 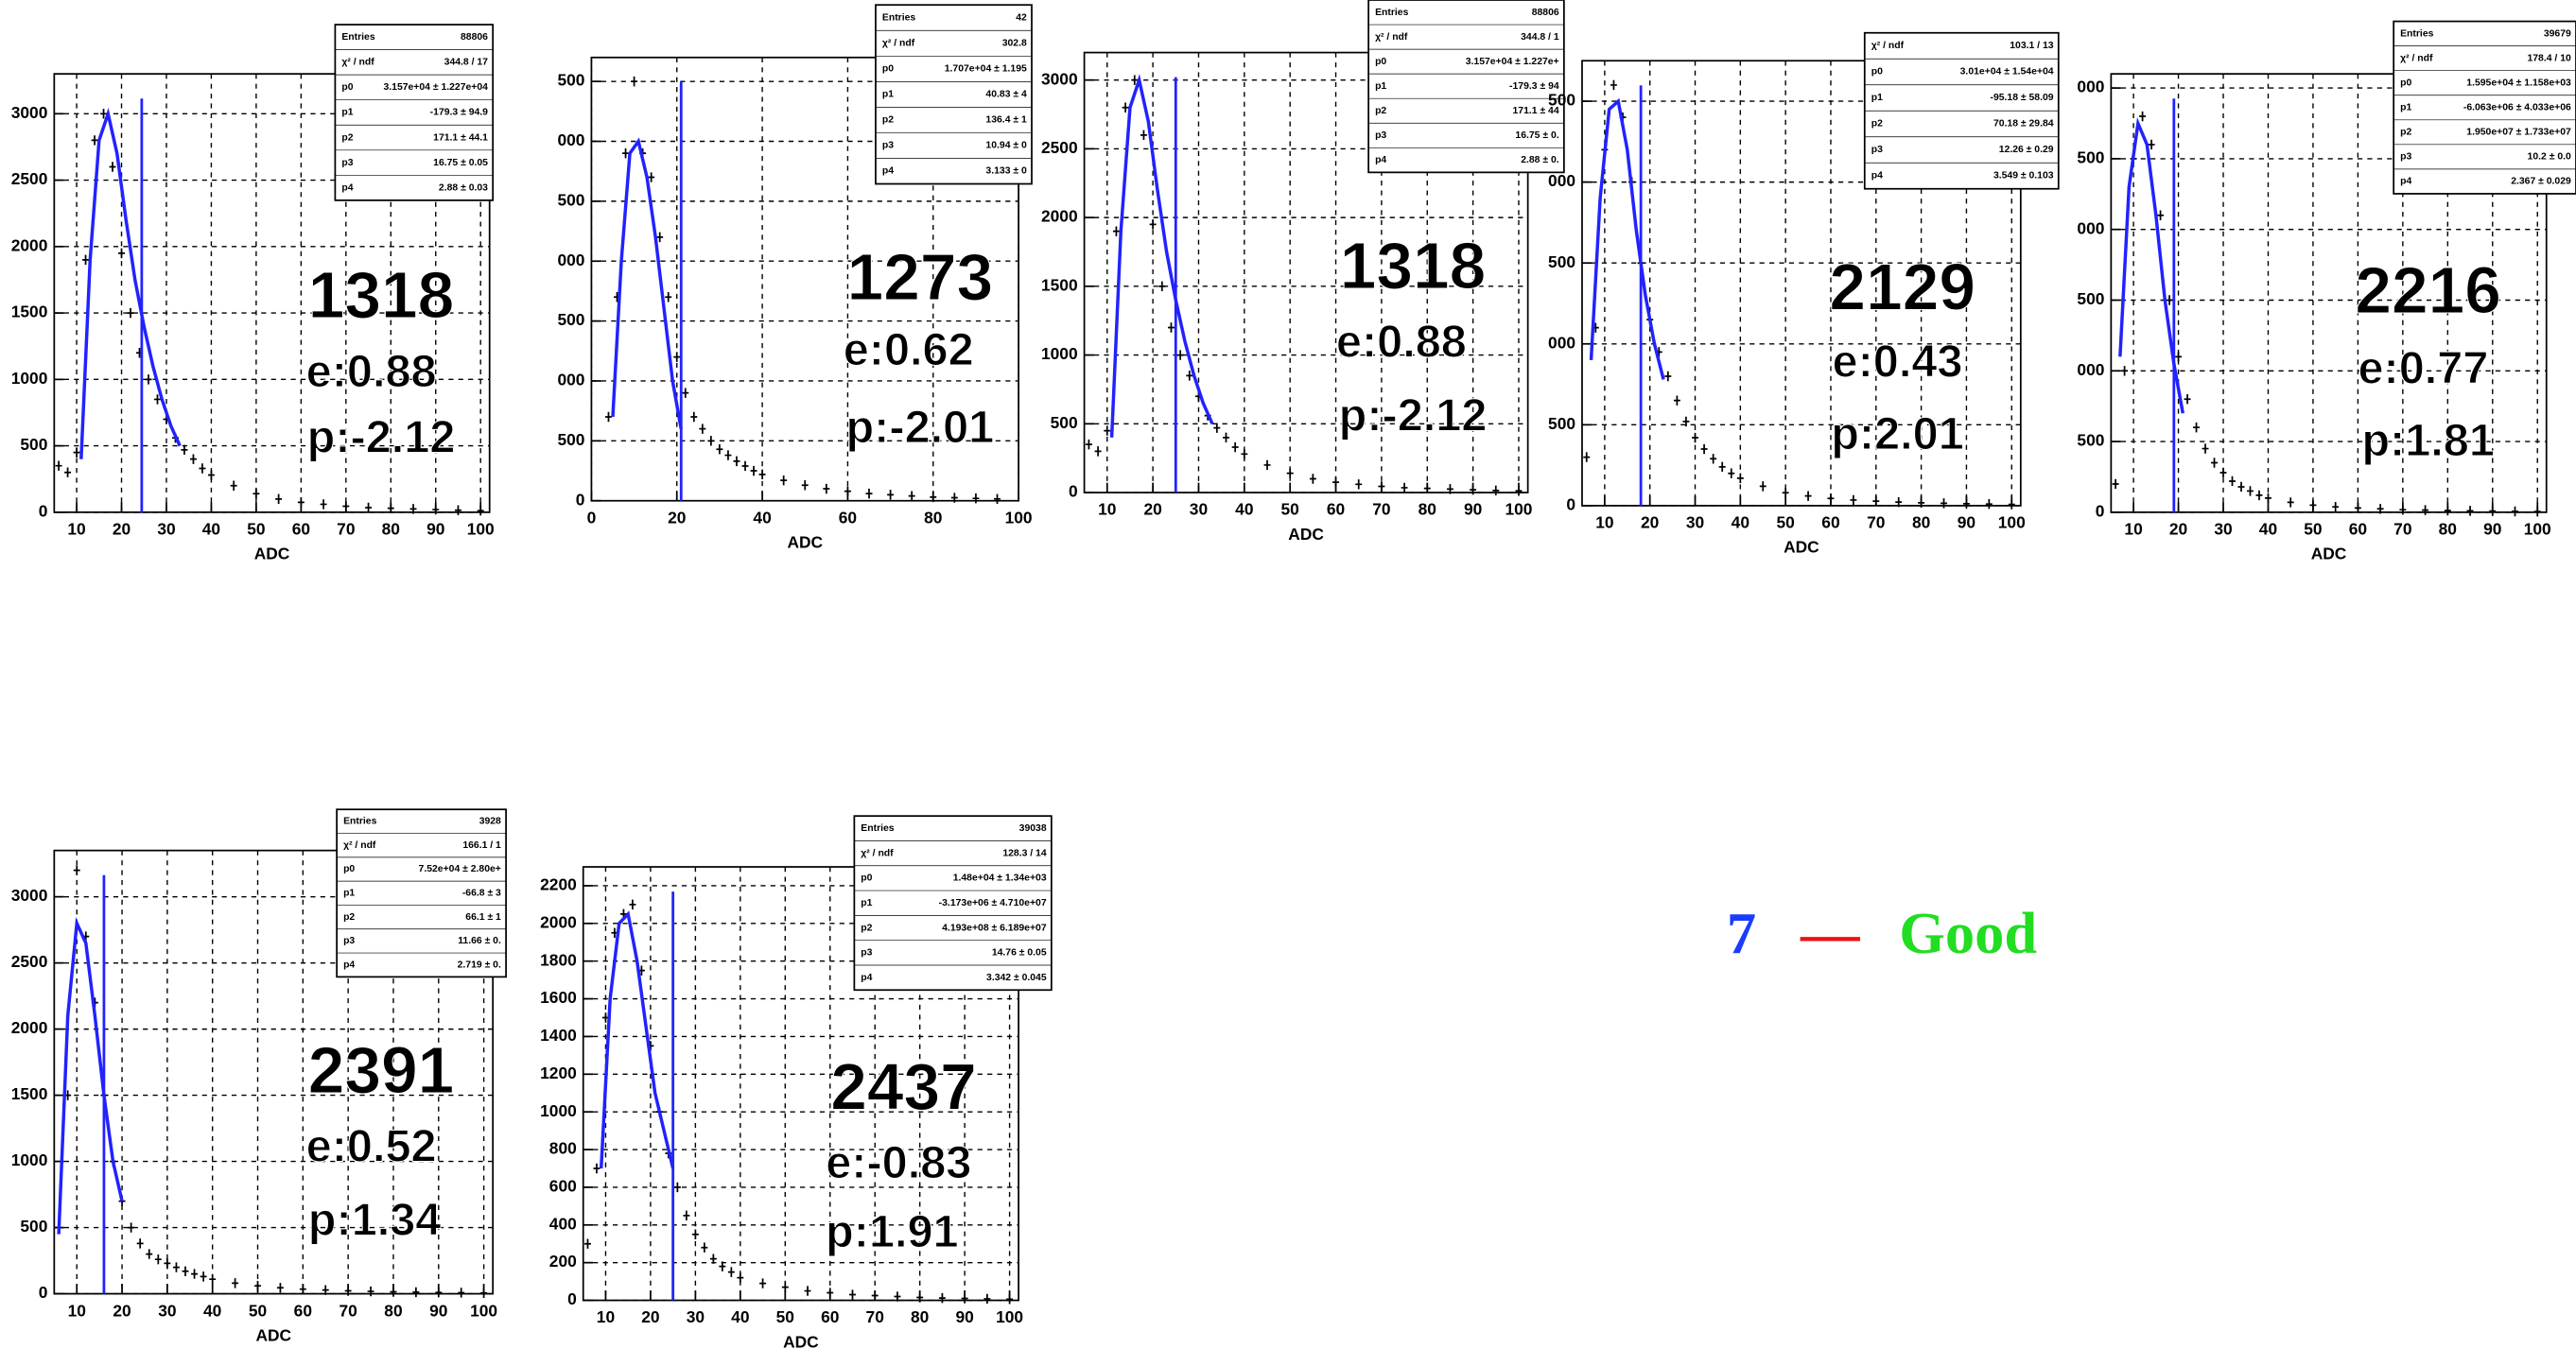 What do you see at coordinates (570, 81) in the screenshot?
I see `y-tick-label: 500` at bounding box center [570, 81].